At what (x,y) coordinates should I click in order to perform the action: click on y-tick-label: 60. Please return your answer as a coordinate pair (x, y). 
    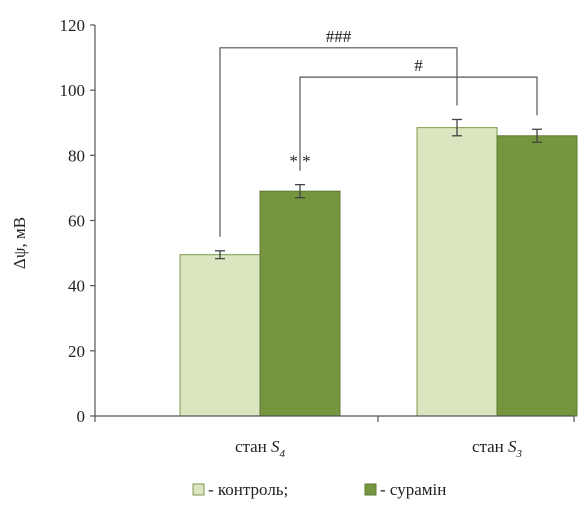
    Looking at the image, I should click on (76, 221).